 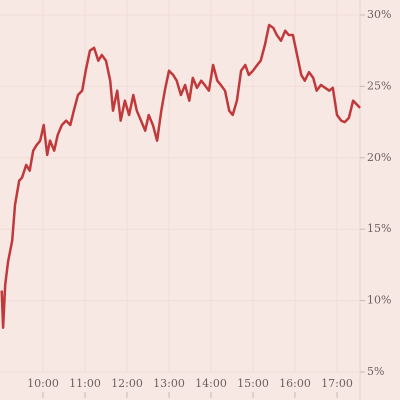 I want to click on x-tick-label: 13:00, so click(x=169, y=383).